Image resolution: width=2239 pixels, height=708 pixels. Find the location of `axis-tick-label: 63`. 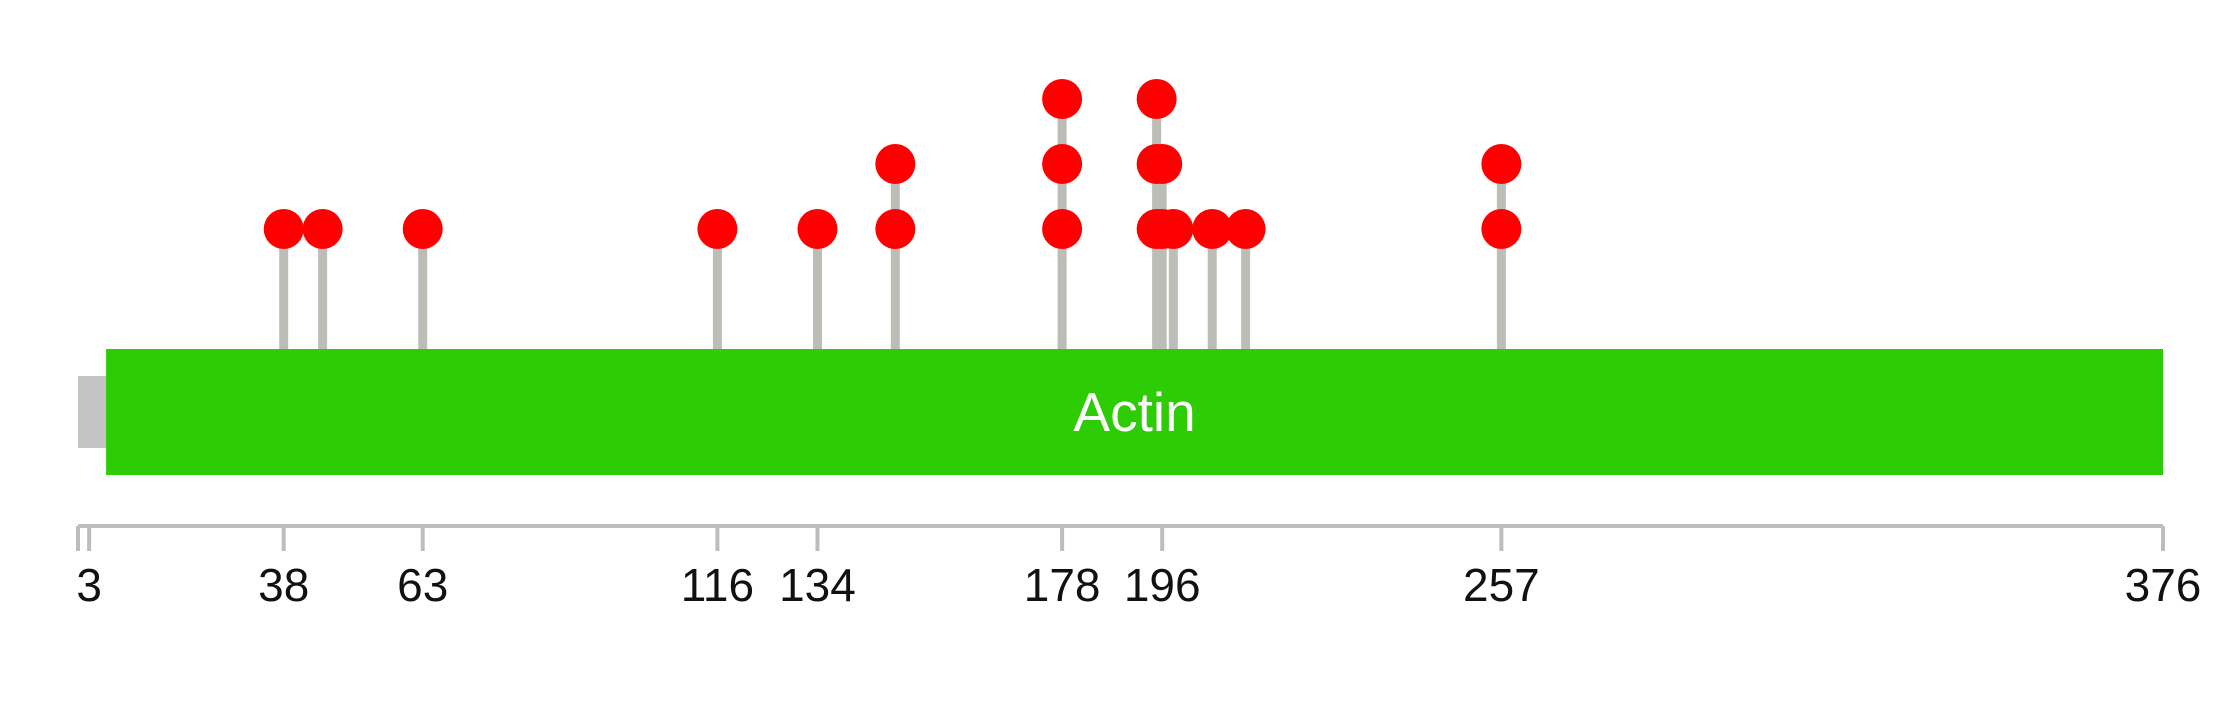

axis-tick-label: 63 is located at coordinates (422, 585).